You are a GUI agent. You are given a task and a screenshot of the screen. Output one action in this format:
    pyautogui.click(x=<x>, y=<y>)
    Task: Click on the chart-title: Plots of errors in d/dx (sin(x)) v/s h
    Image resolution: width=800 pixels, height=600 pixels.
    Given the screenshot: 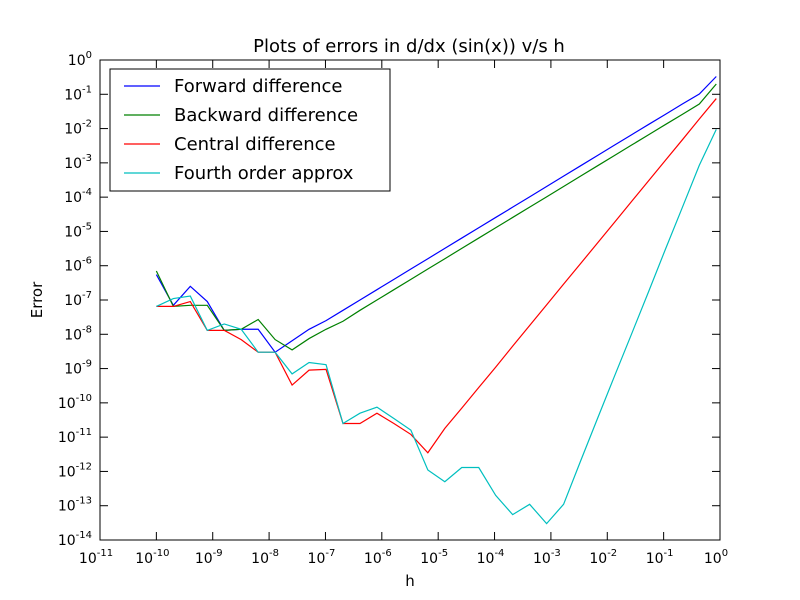 What is the action you would take?
    pyautogui.click(x=409, y=46)
    